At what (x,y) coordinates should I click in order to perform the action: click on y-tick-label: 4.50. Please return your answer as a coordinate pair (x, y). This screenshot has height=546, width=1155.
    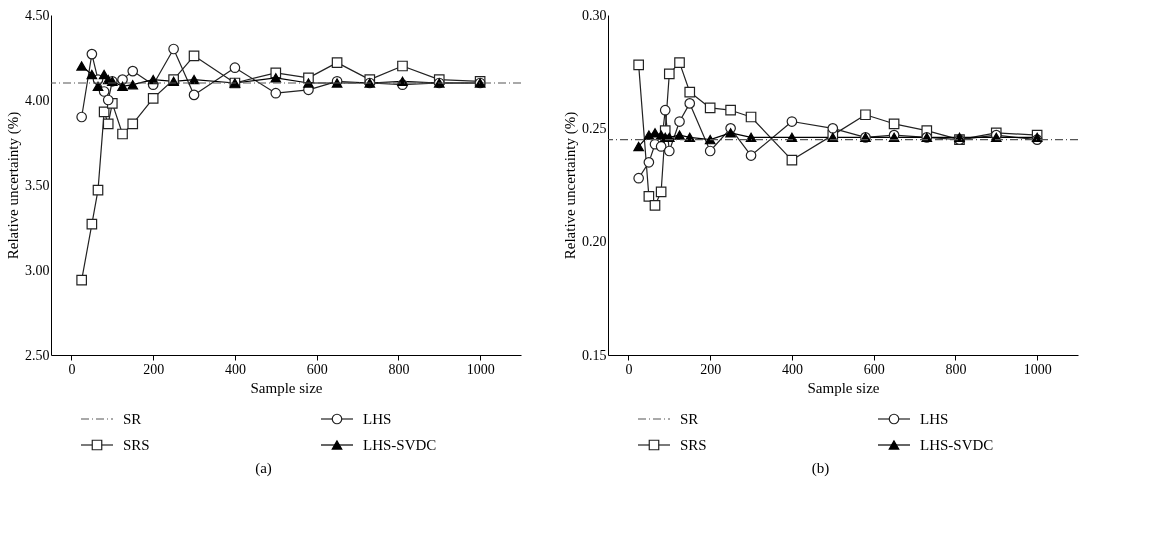
    Looking at the image, I should click on (37, 15).